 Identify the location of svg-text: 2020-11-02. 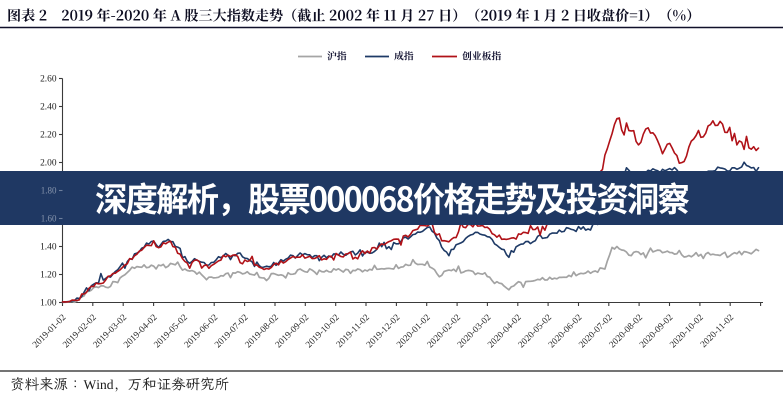
(716, 330).